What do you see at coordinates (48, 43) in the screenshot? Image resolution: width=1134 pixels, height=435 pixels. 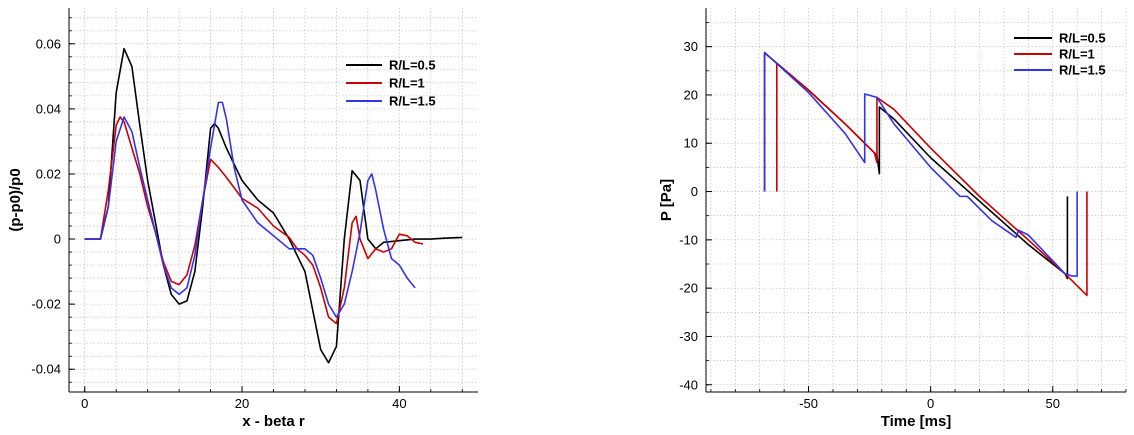 I see `y-tick-label: 0.06` at bounding box center [48, 43].